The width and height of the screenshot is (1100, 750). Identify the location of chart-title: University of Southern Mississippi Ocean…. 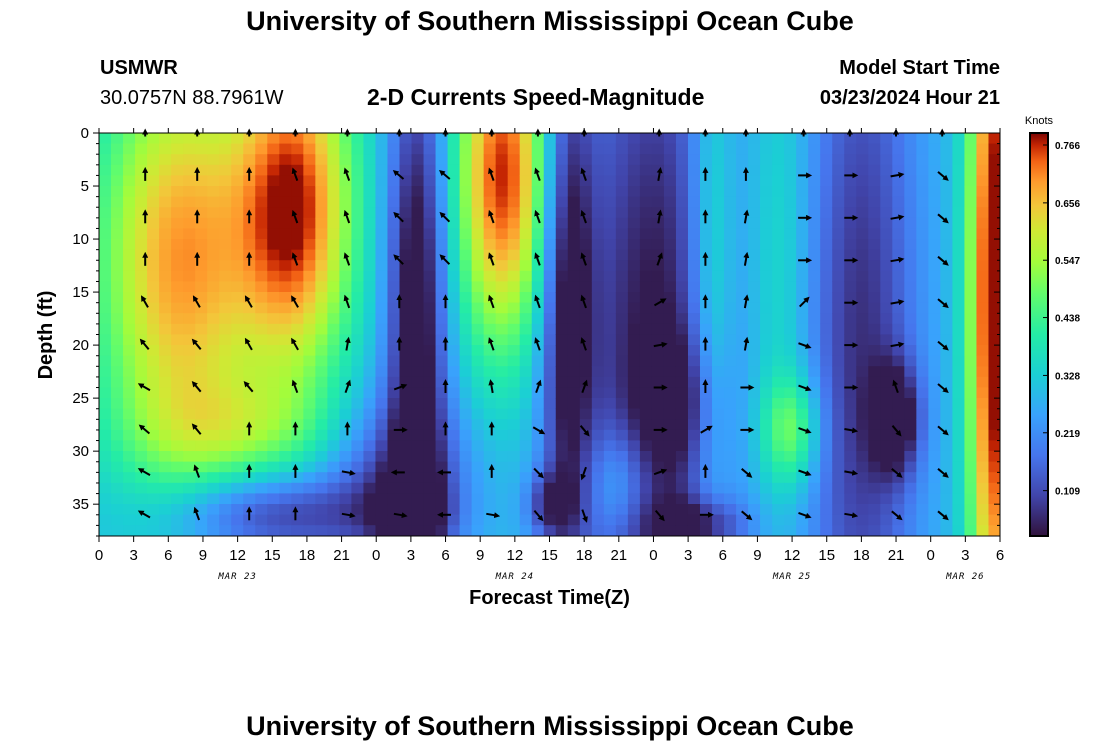
(550, 21).